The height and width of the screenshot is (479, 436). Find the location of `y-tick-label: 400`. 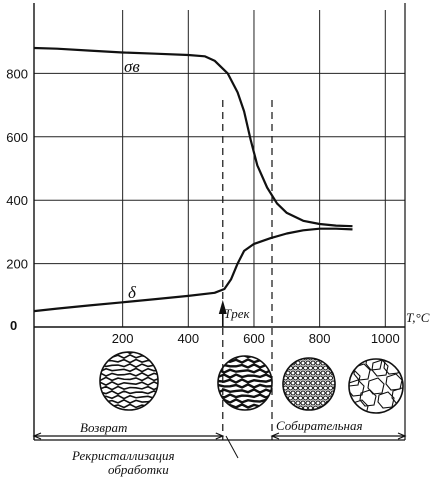

y-tick-label: 400 is located at coordinates (17, 200).